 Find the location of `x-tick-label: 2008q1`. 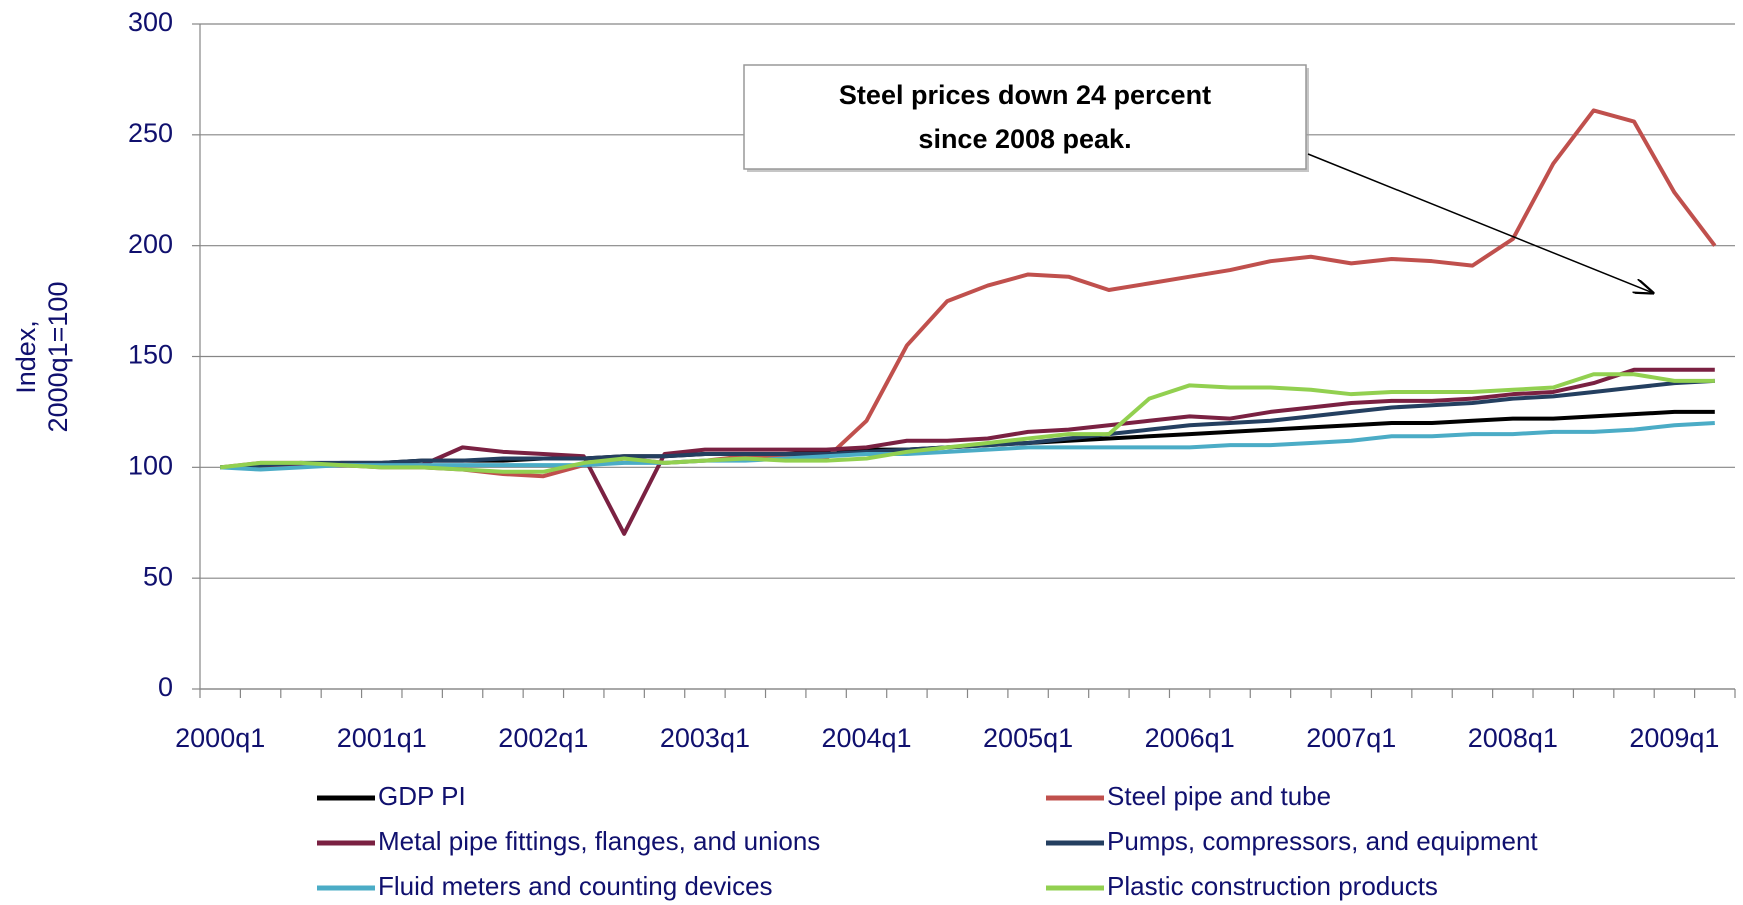

x-tick-label: 2008q1 is located at coordinates (1513, 738).